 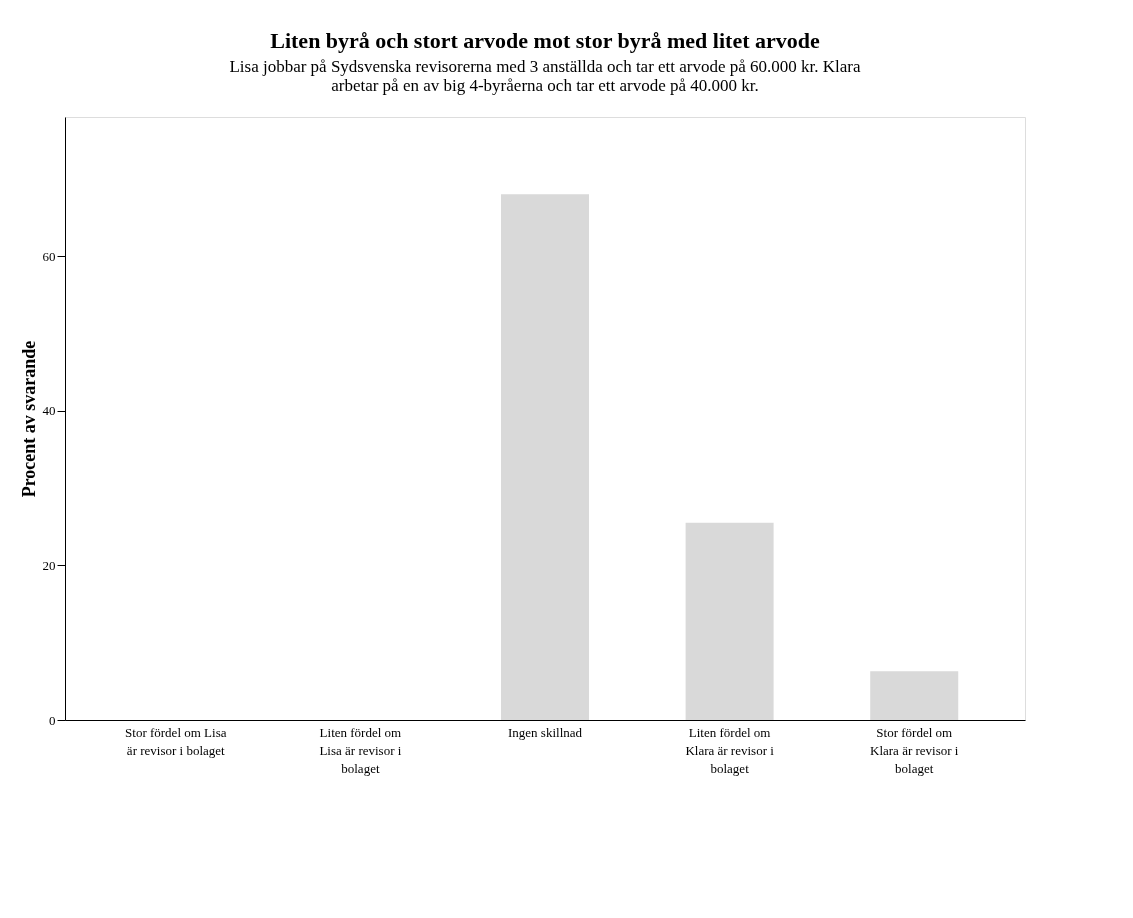 I want to click on chart-title: Liten byrå och stort arvode mot stor byrå med litet arvode, so click(x=545, y=40).